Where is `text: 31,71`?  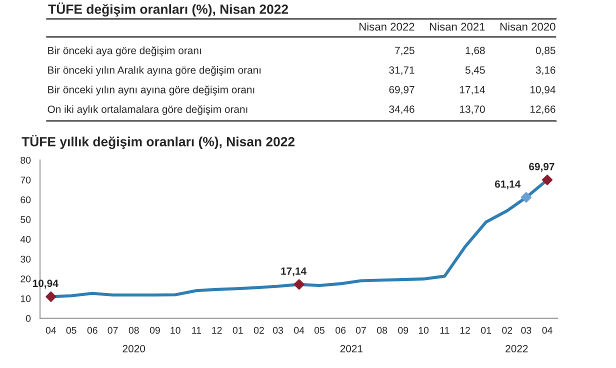
text: 31,71 is located at coordinates (401, 70).